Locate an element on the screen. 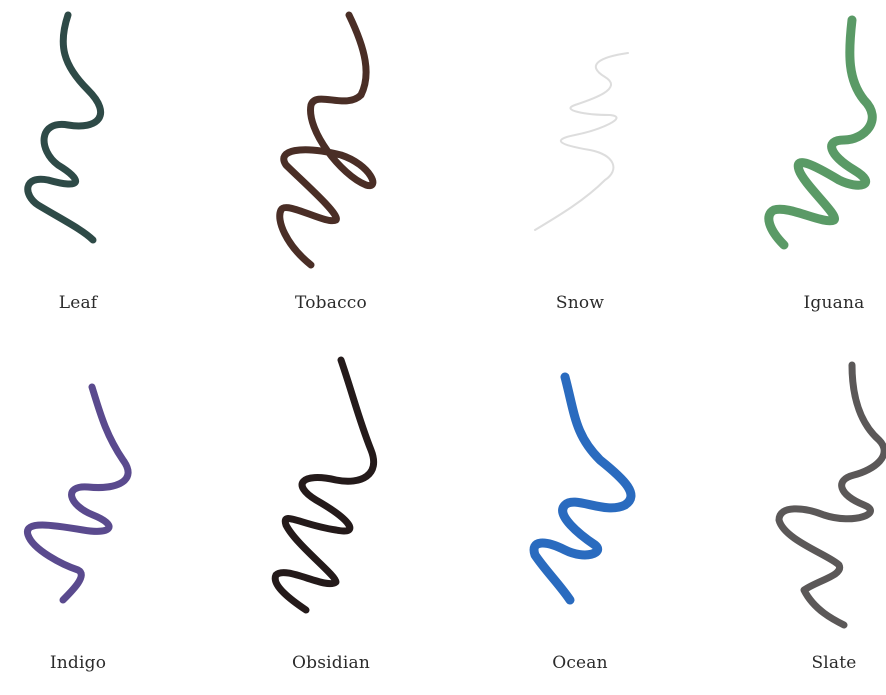 The height and width of the screenshot is (695, 886). swatch-label: Snow is located at coordinates (580, 303).